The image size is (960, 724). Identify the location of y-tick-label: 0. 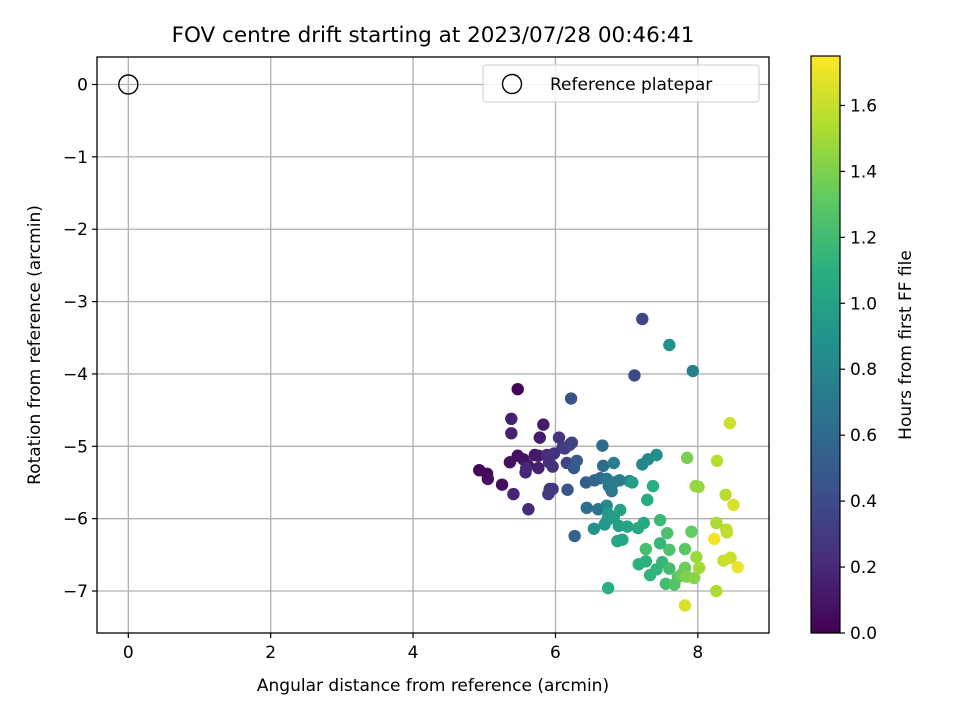
(82, 85).